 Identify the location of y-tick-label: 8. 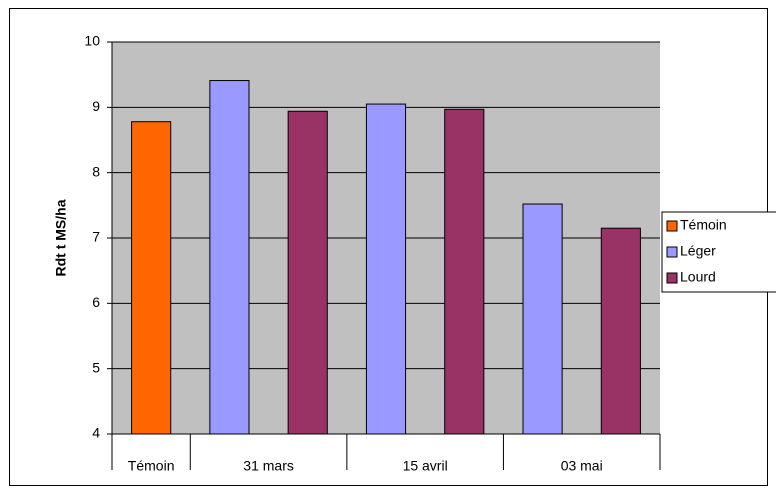
(96, 171).